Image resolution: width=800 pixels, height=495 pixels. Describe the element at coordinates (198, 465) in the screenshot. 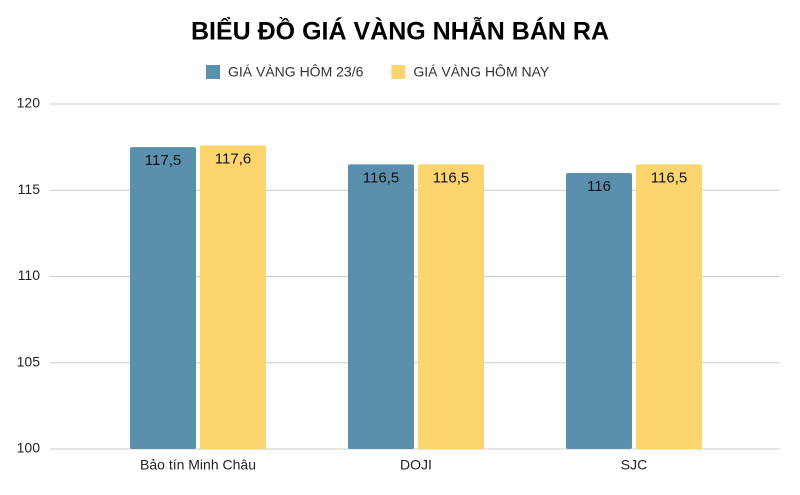

I see `x-tick-label: Bảo tín Minh Châu` at that location.